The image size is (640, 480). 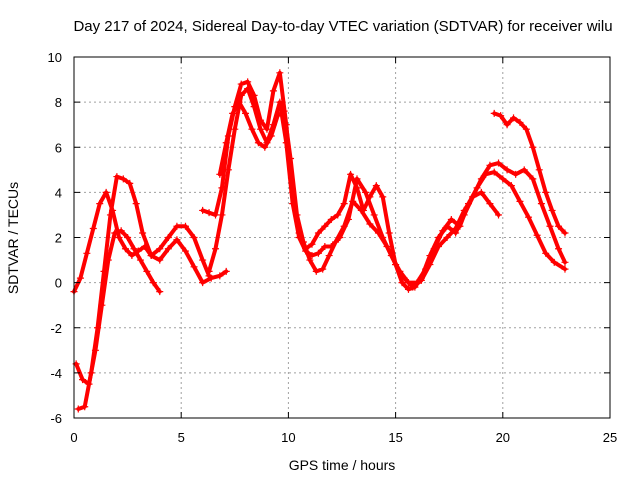 I want to click on x-tick-label: 5, so click(x=181, y=437).